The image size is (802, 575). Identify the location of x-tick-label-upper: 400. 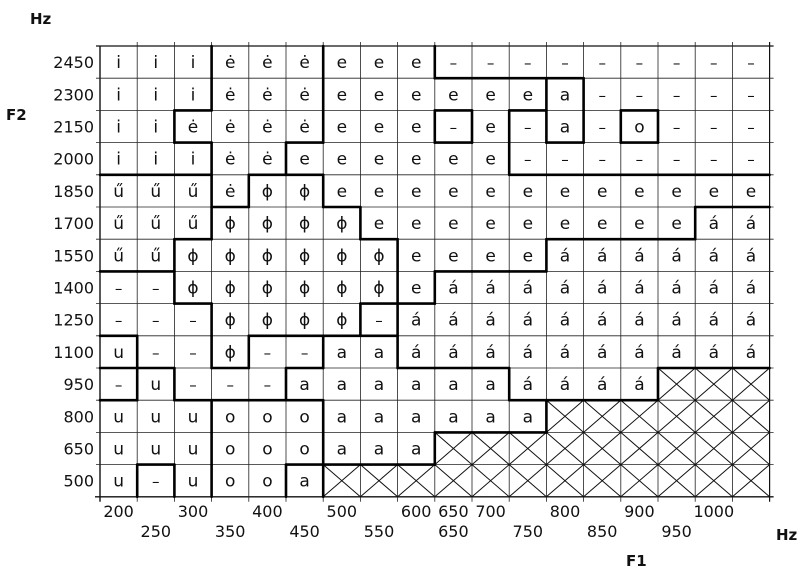
(267, 511).